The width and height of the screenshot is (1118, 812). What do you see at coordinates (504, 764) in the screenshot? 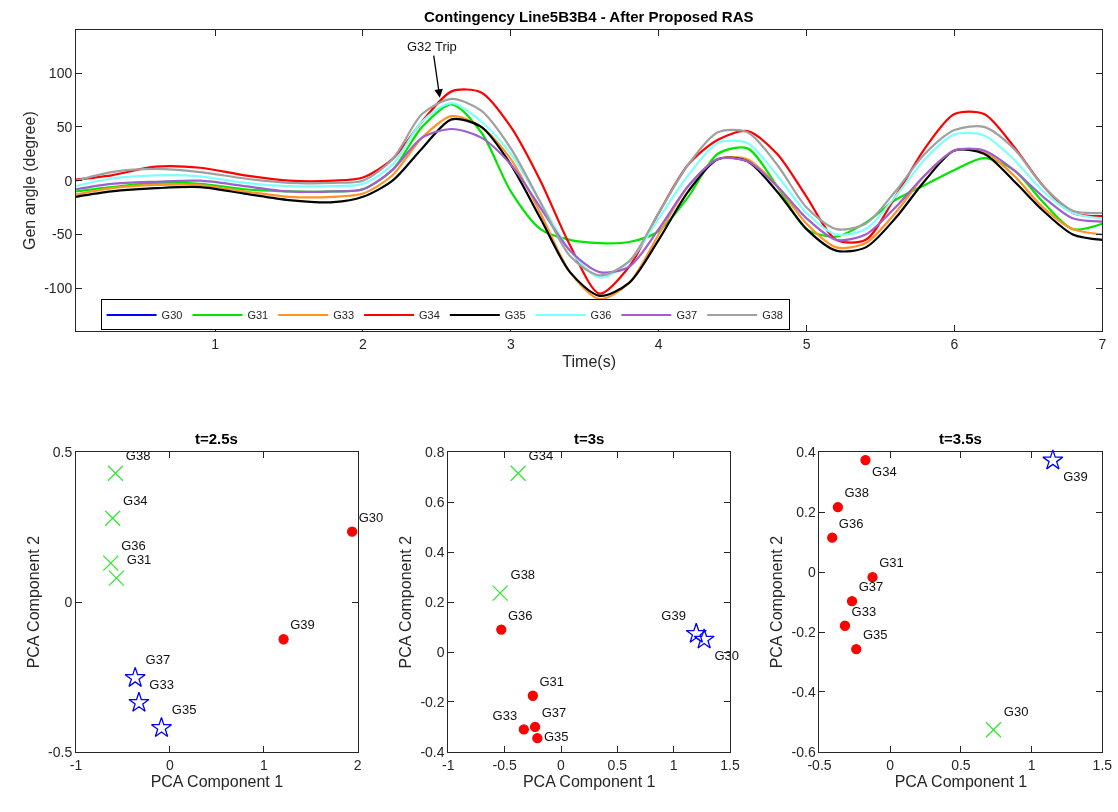
I see `x-tick-label: -0.5` at bounding box center [504, 764].